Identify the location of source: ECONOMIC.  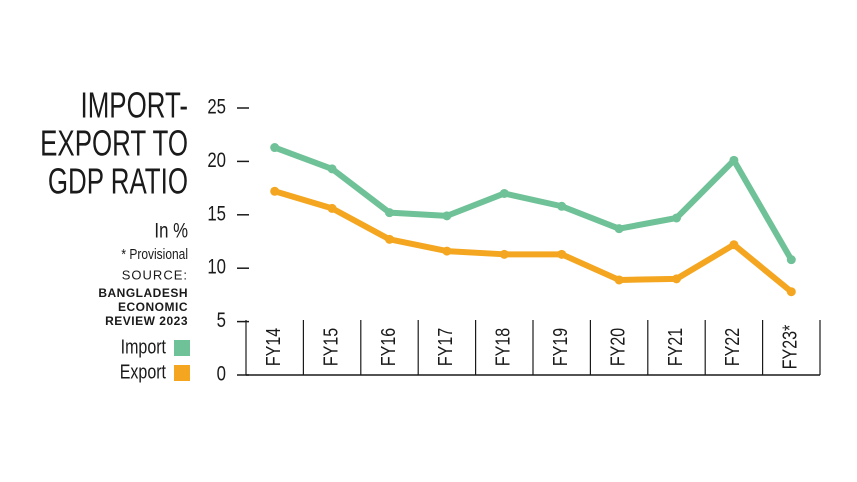
(153, 307).